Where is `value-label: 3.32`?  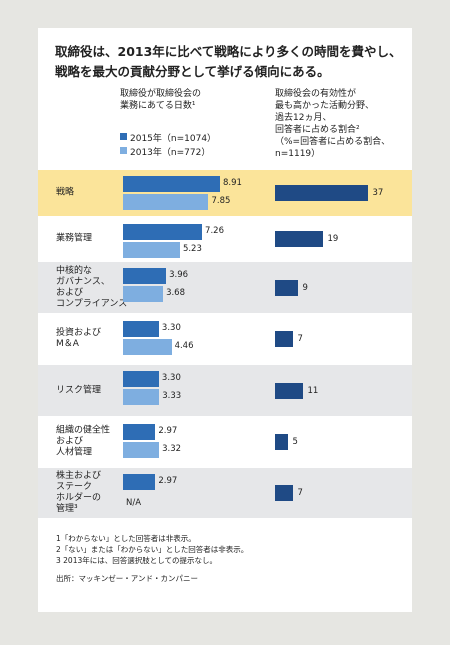 value-label: 3.32 is located at coordinates (172, 449).